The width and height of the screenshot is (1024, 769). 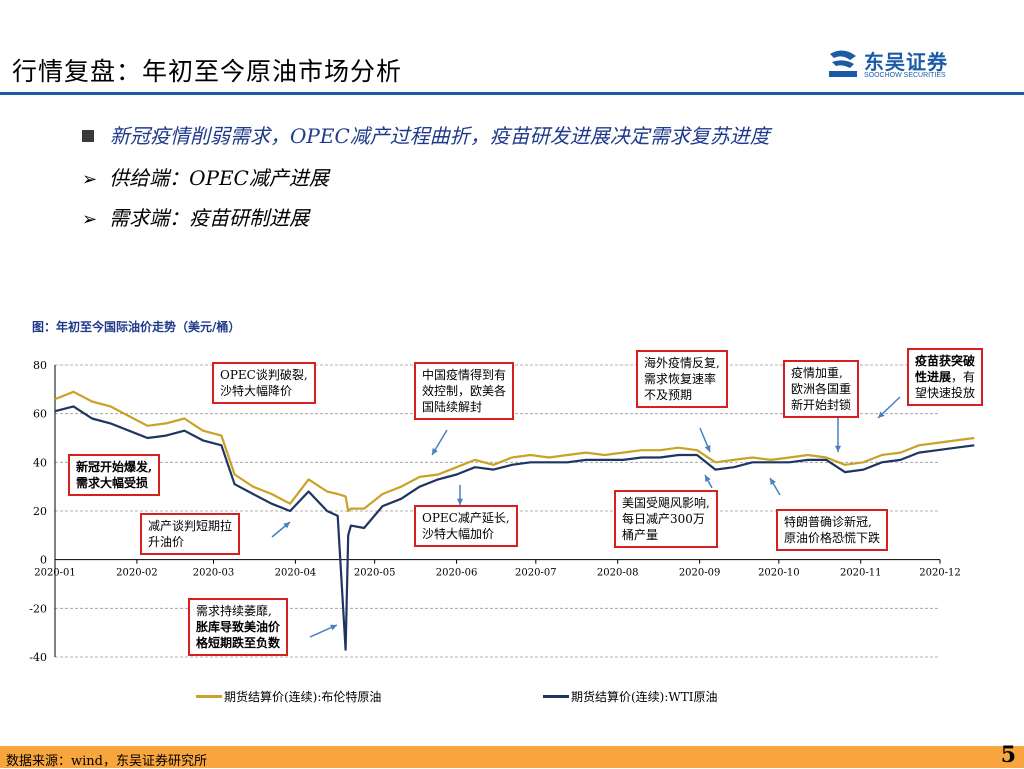 What do you see at coordinates (38, 657) in the screenshot?
I see `y-tick-label: -40` at bounding box center [38, 657].